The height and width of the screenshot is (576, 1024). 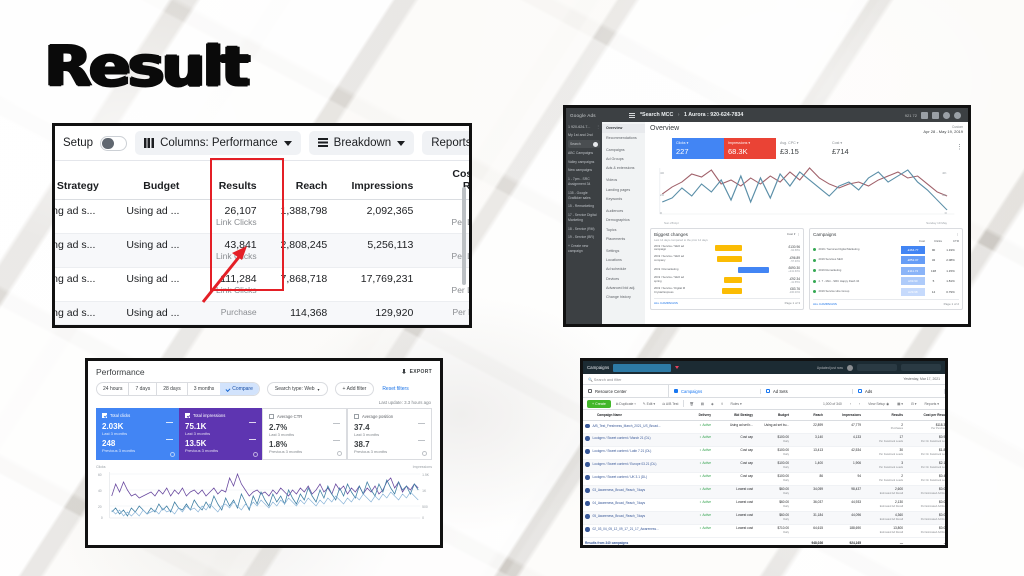 I want to click on duplicate-button: ⧉ Duplicate ▾, so click(x=625, y=403).